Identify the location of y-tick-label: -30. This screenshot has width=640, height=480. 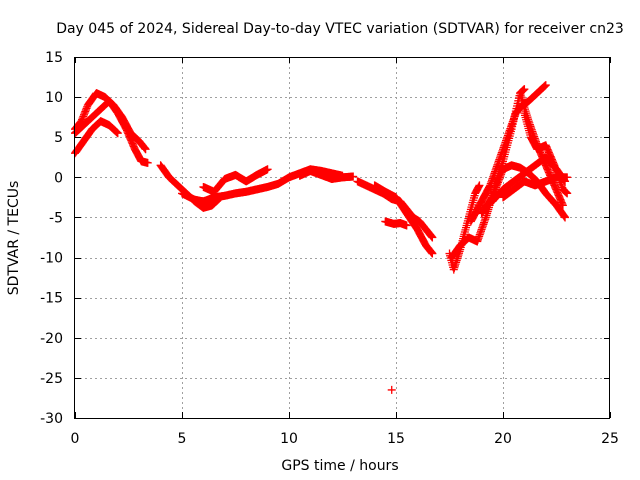
(51, 419).